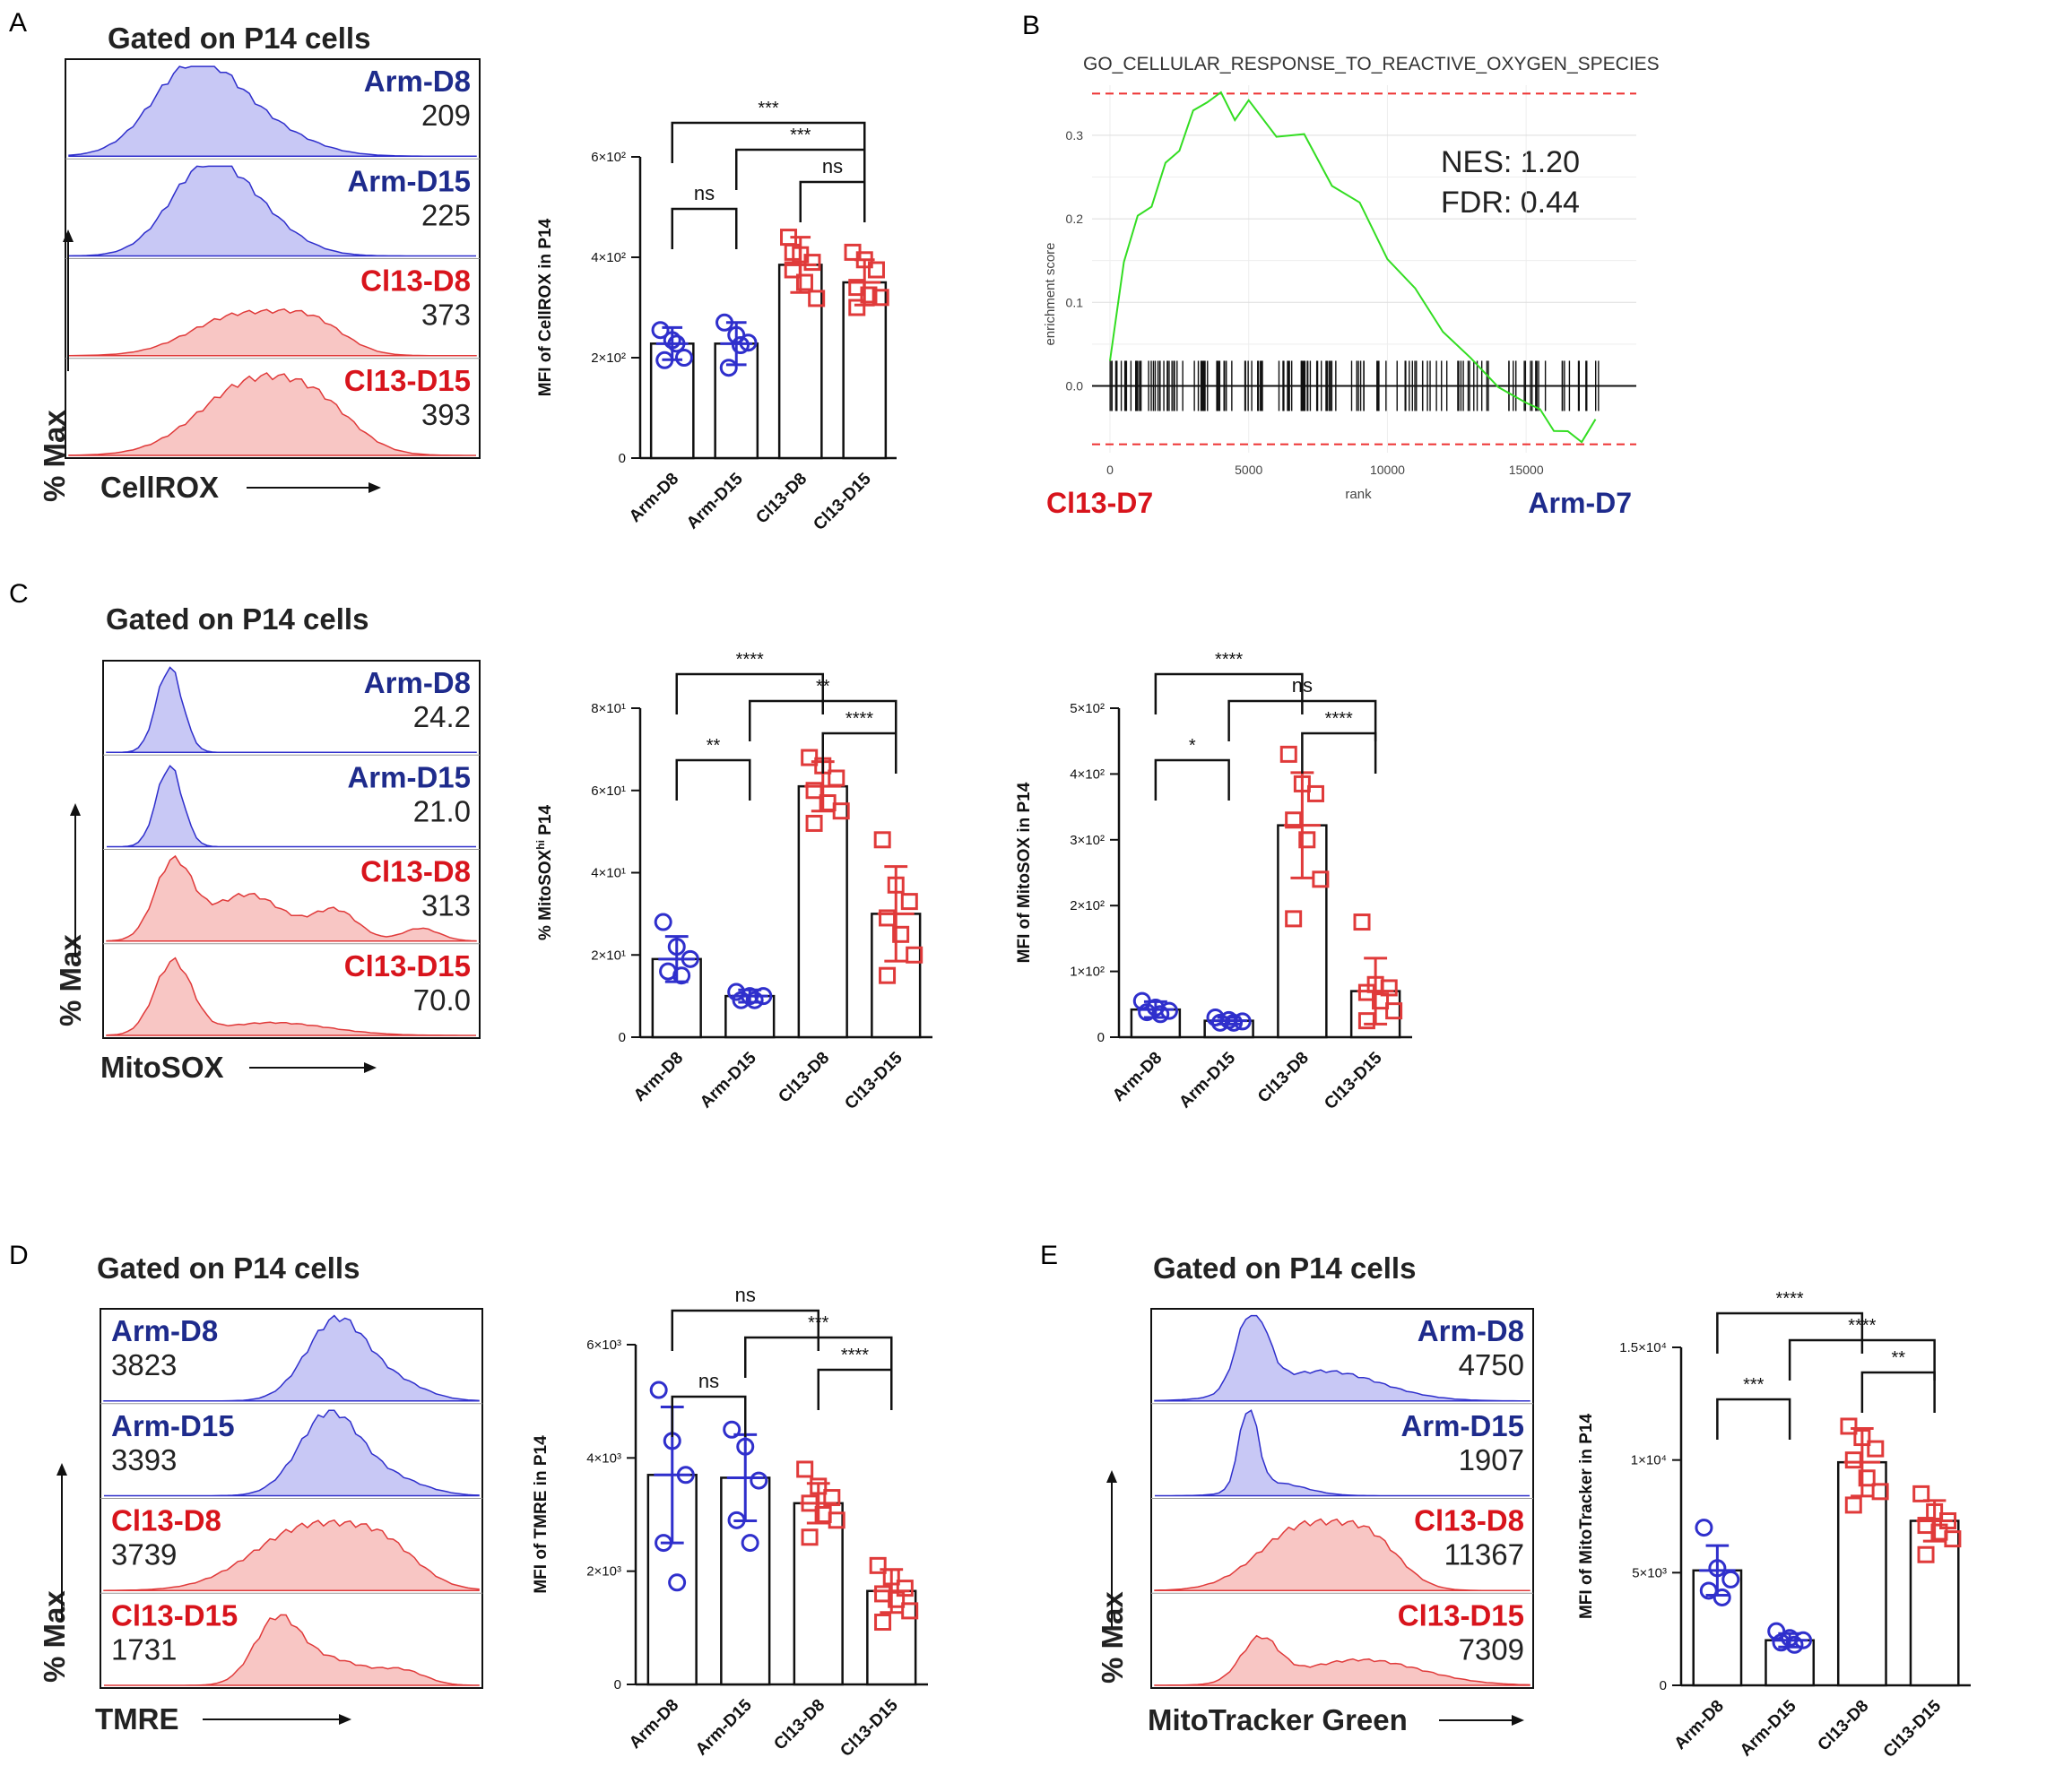  Describe the element at coordinates (375, 487) in the screenshot. I see `x-axis-arrowhead` at that location.